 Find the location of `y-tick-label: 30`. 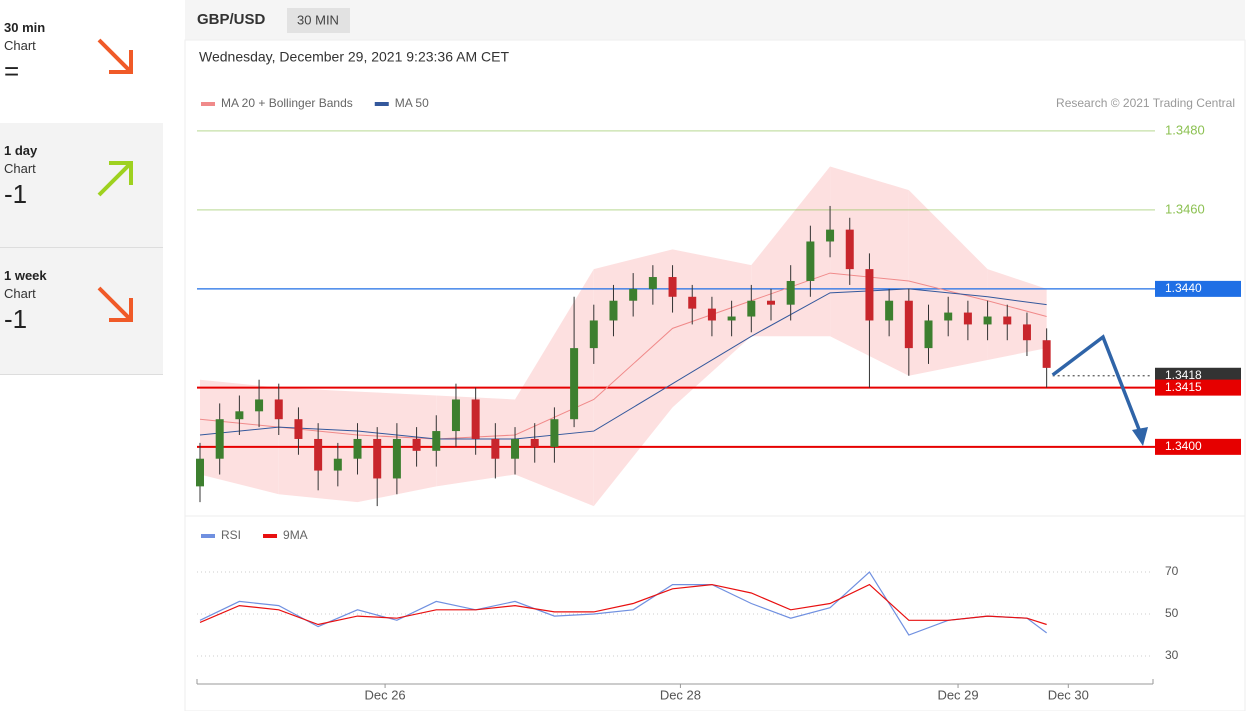

y-tick-label: 30 is located at coordinates (1172, 655).